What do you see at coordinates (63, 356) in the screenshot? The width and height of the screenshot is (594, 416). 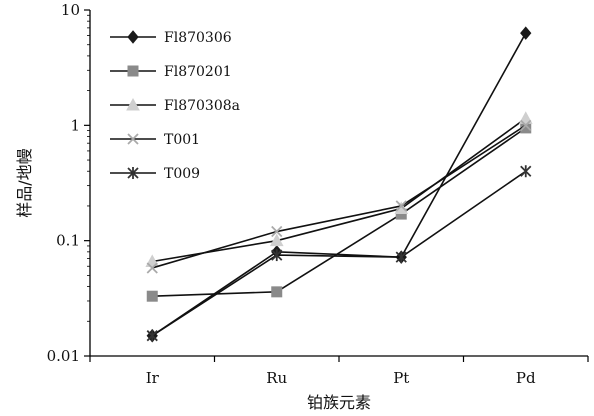 I see `y-tick-label: 0.01` at bounding box center [63, 356].